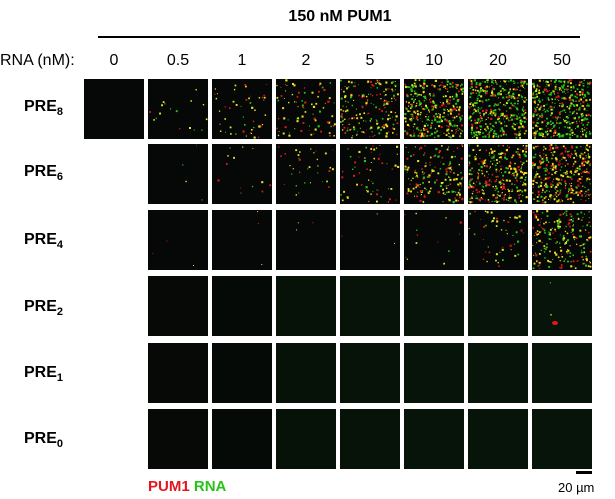 Image resolution: width=615 pixels, height=499 pixels. I want to click on rna-axis-label: RNA (nM):, so click(37, 60).